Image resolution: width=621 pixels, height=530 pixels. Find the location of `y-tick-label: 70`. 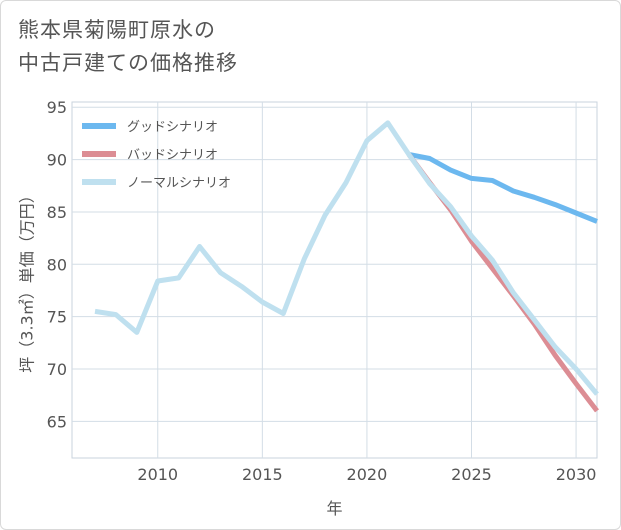

y-tick-label: 70 is located at coordinates (57, 369).